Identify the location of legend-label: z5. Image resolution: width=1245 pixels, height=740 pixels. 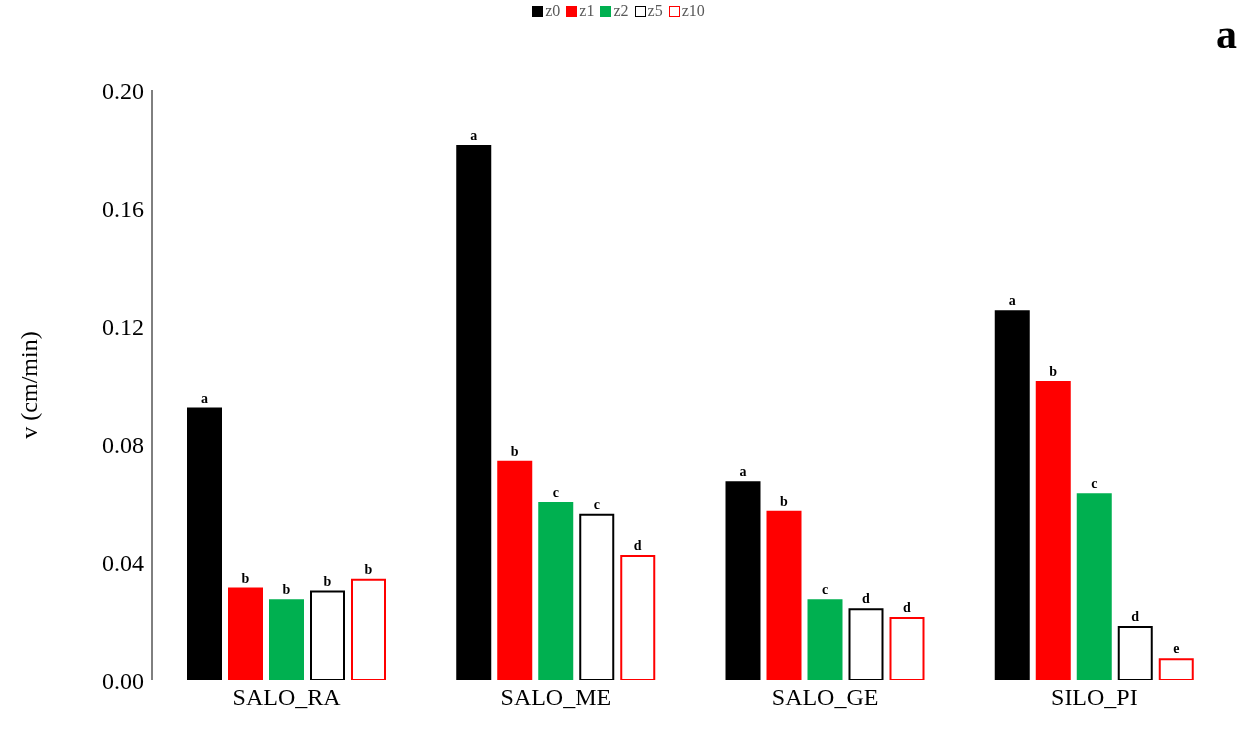
(654, 11).